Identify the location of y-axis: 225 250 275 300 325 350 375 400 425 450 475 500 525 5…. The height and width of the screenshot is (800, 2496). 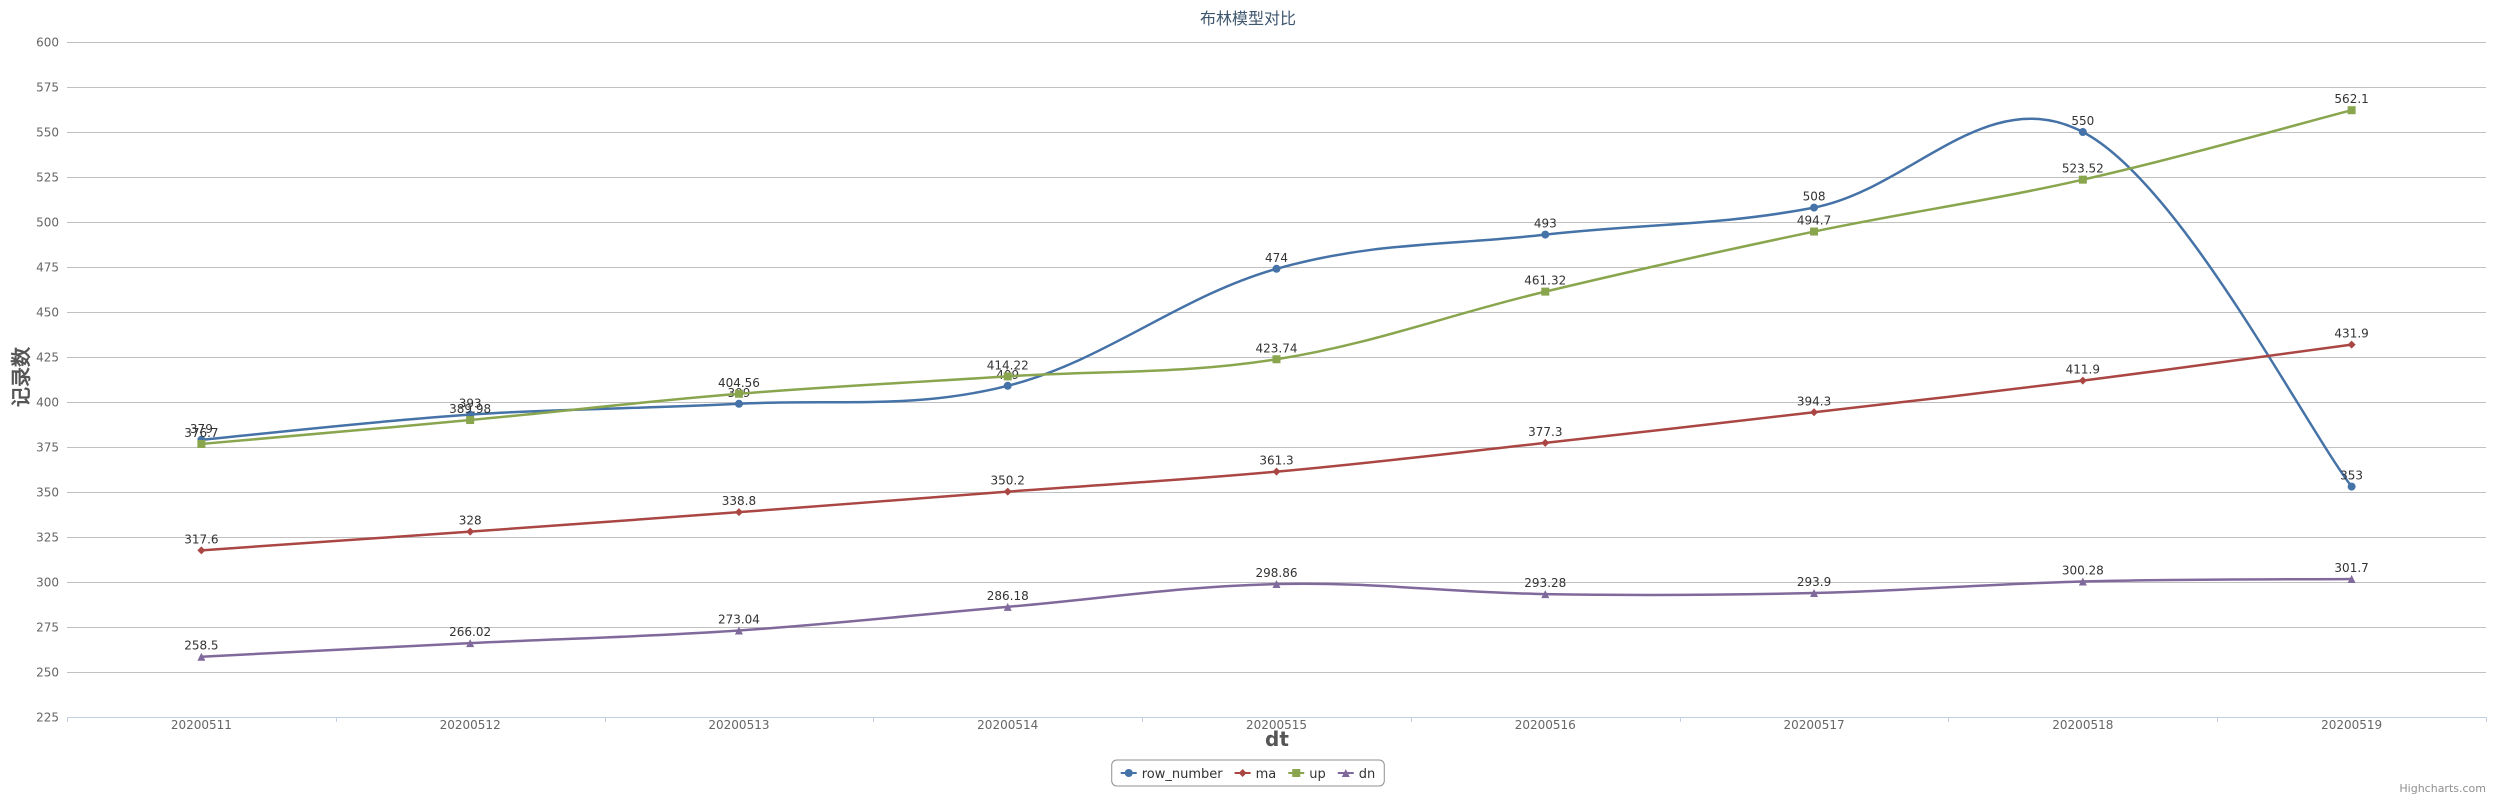
(47, 380).